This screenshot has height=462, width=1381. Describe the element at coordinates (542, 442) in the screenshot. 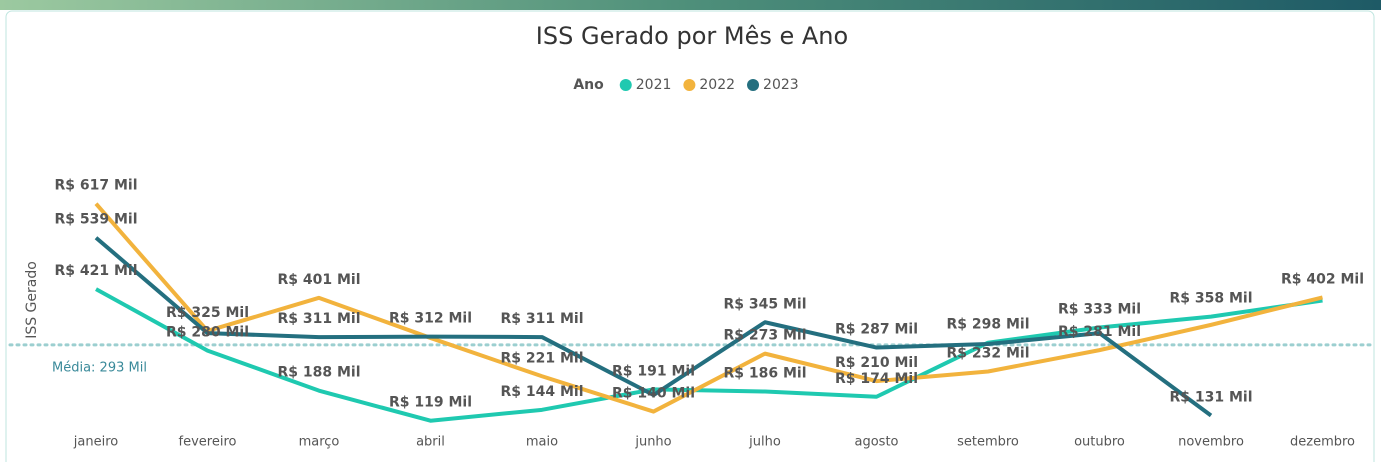

I see `x-tick-label: maio` at that location.